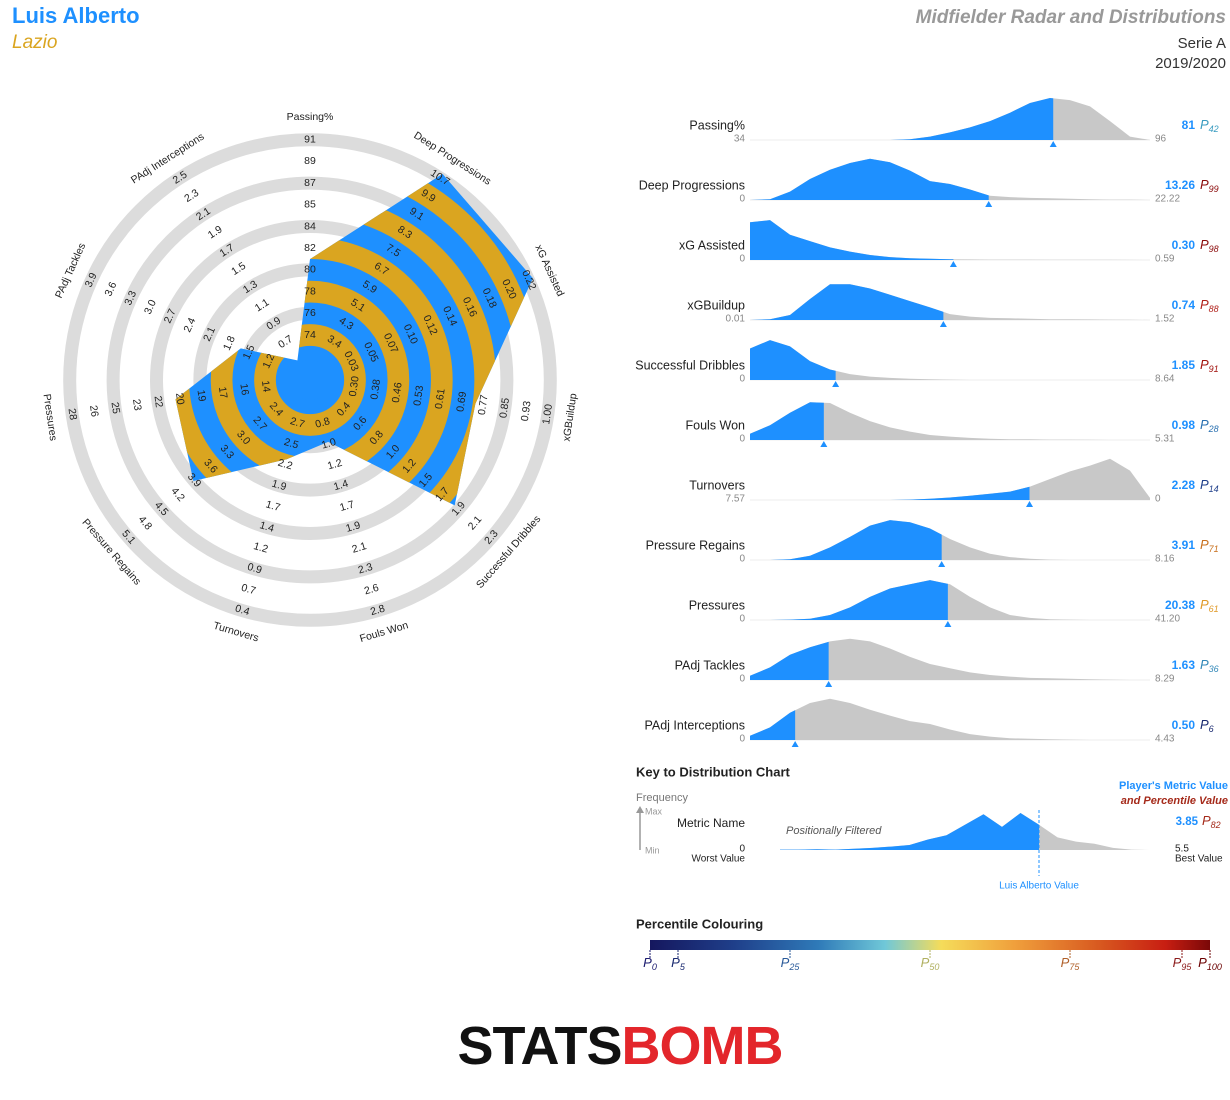  I want to click on radar-tick-label: 76, so click(310, 313).